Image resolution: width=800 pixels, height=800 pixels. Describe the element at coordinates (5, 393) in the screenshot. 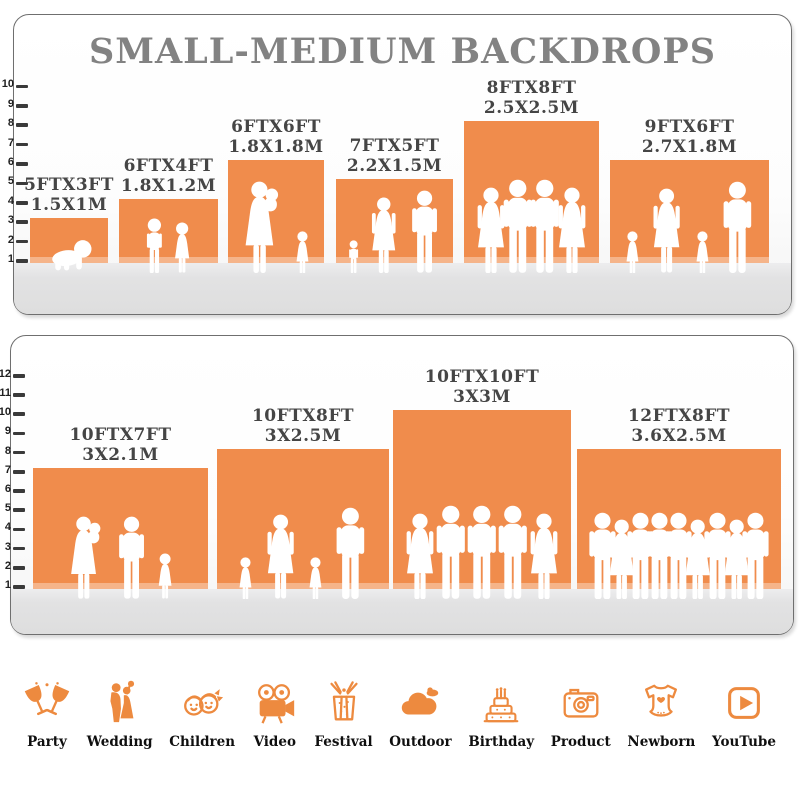

I see `axis-tick-label: 11` at that location.